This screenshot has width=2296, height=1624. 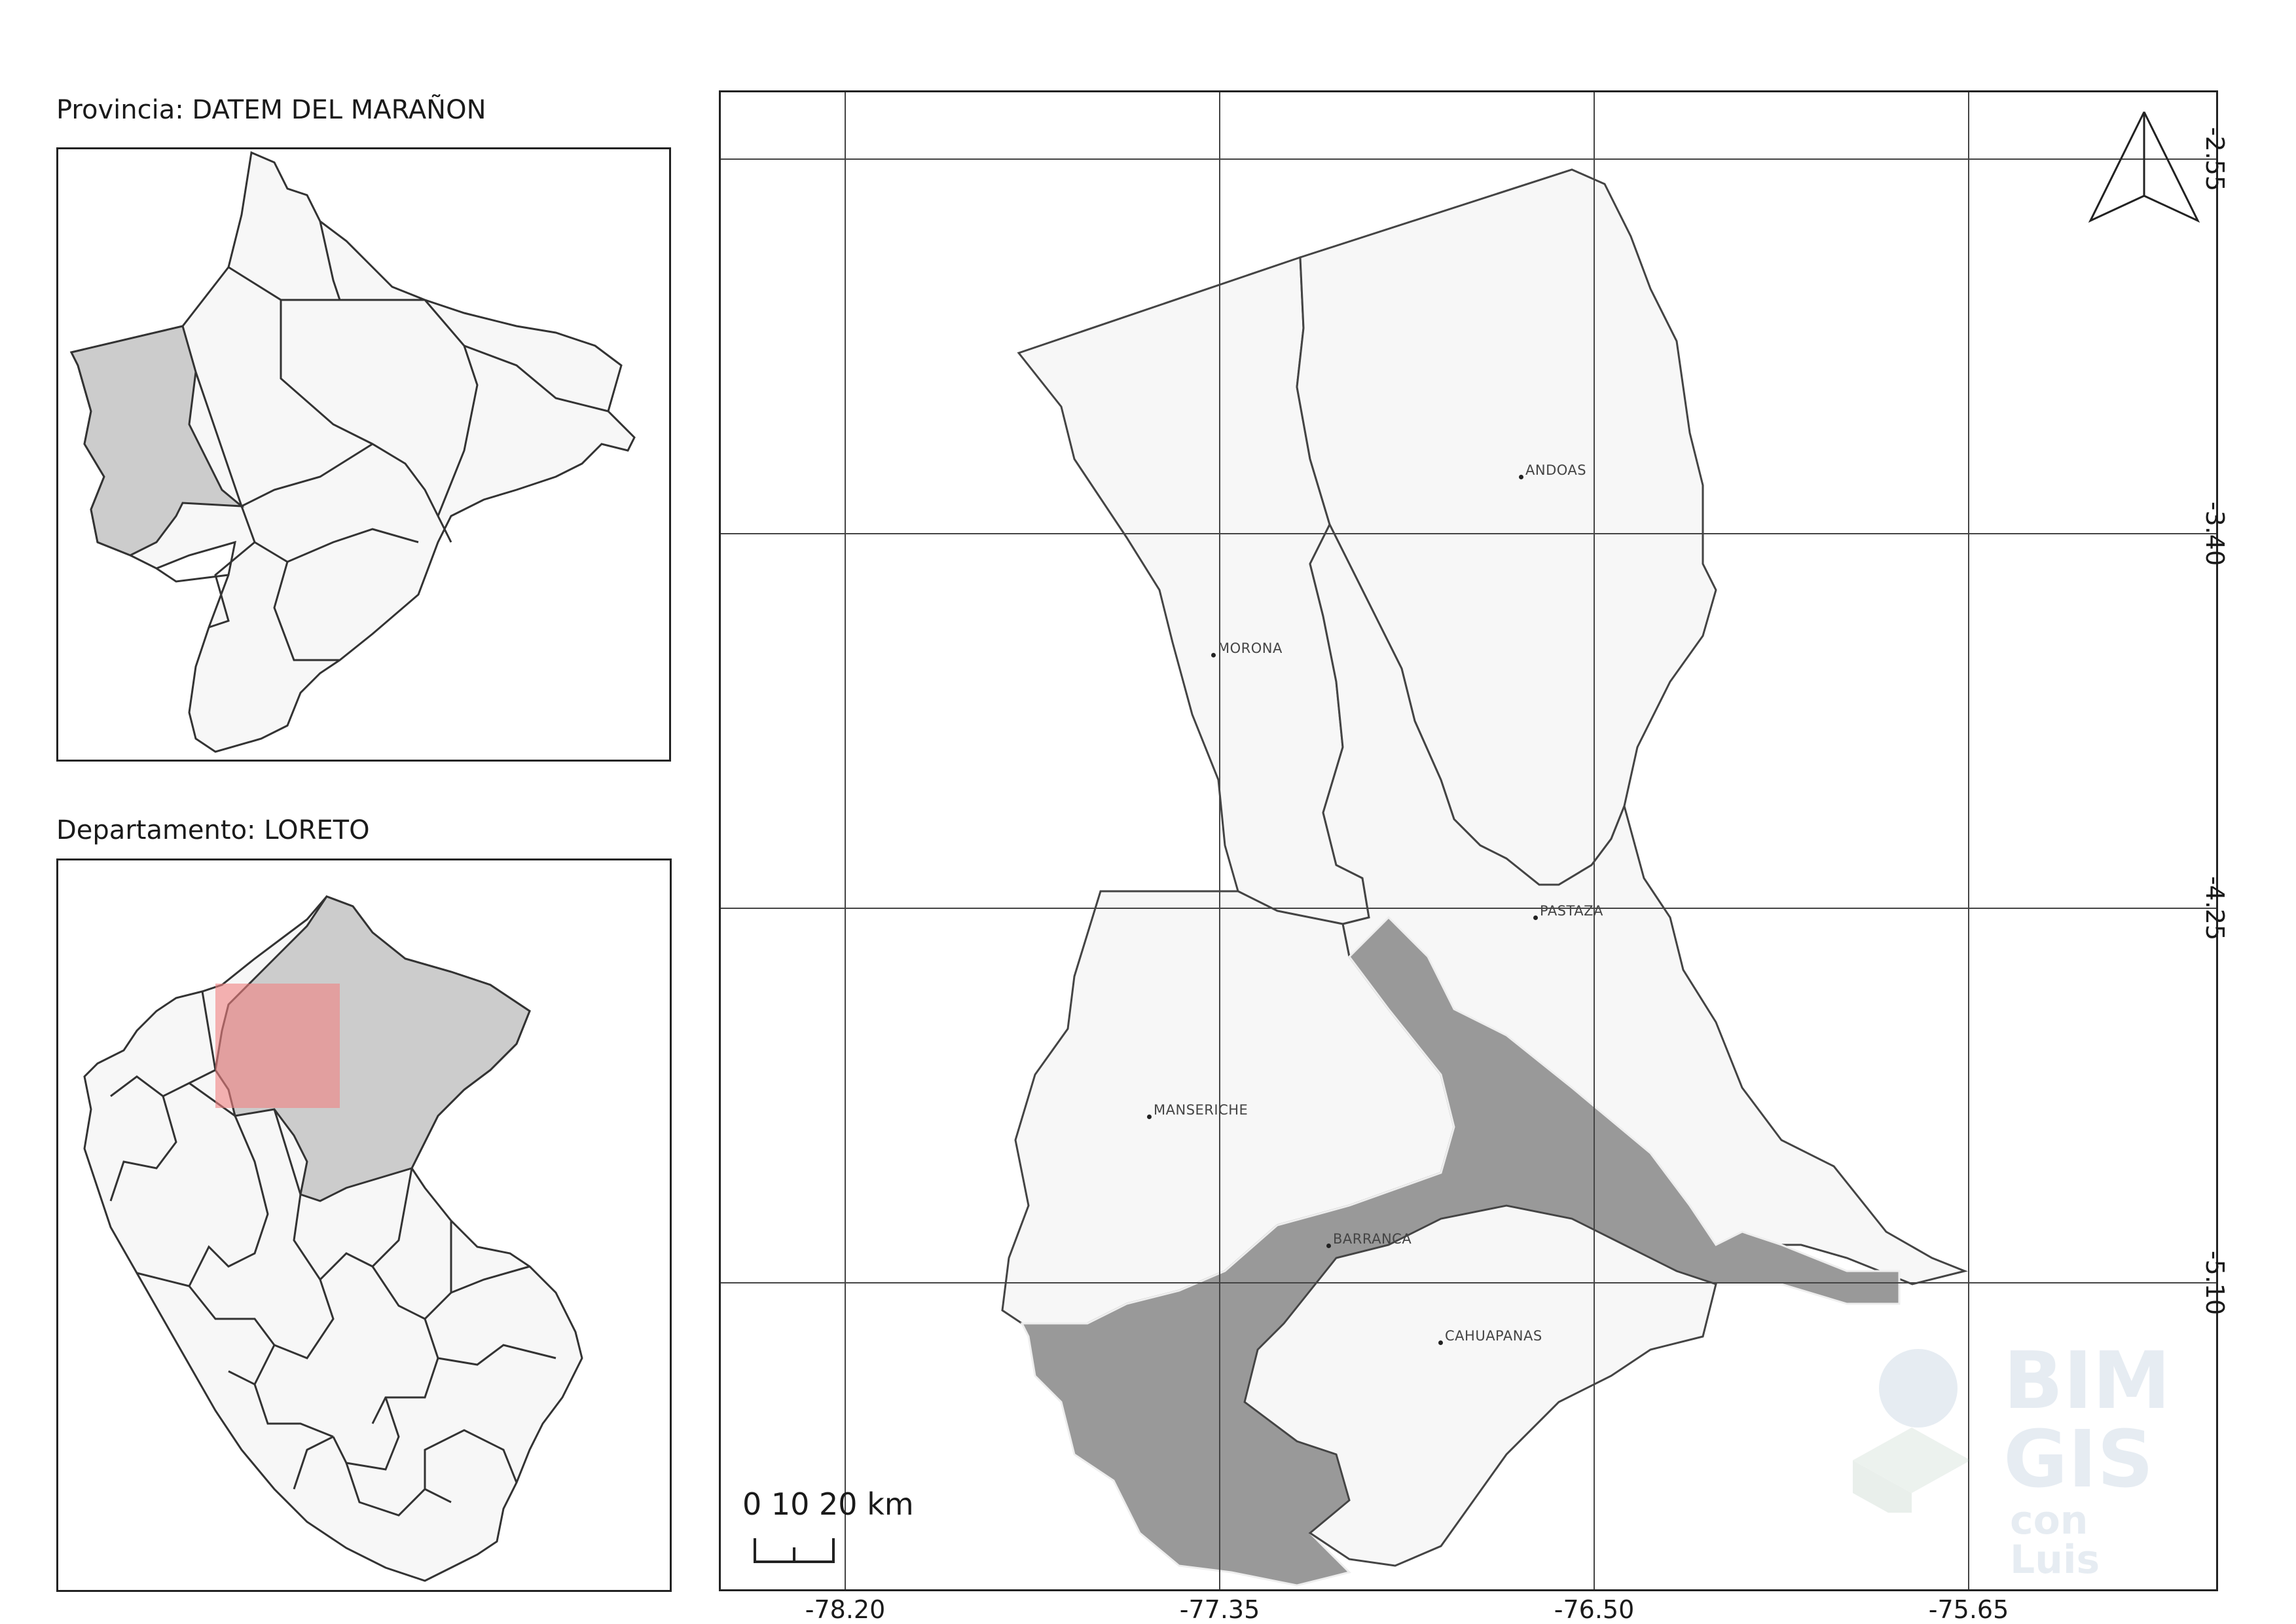 I want to click on department-inset-map, so click(x=364, y=1225).